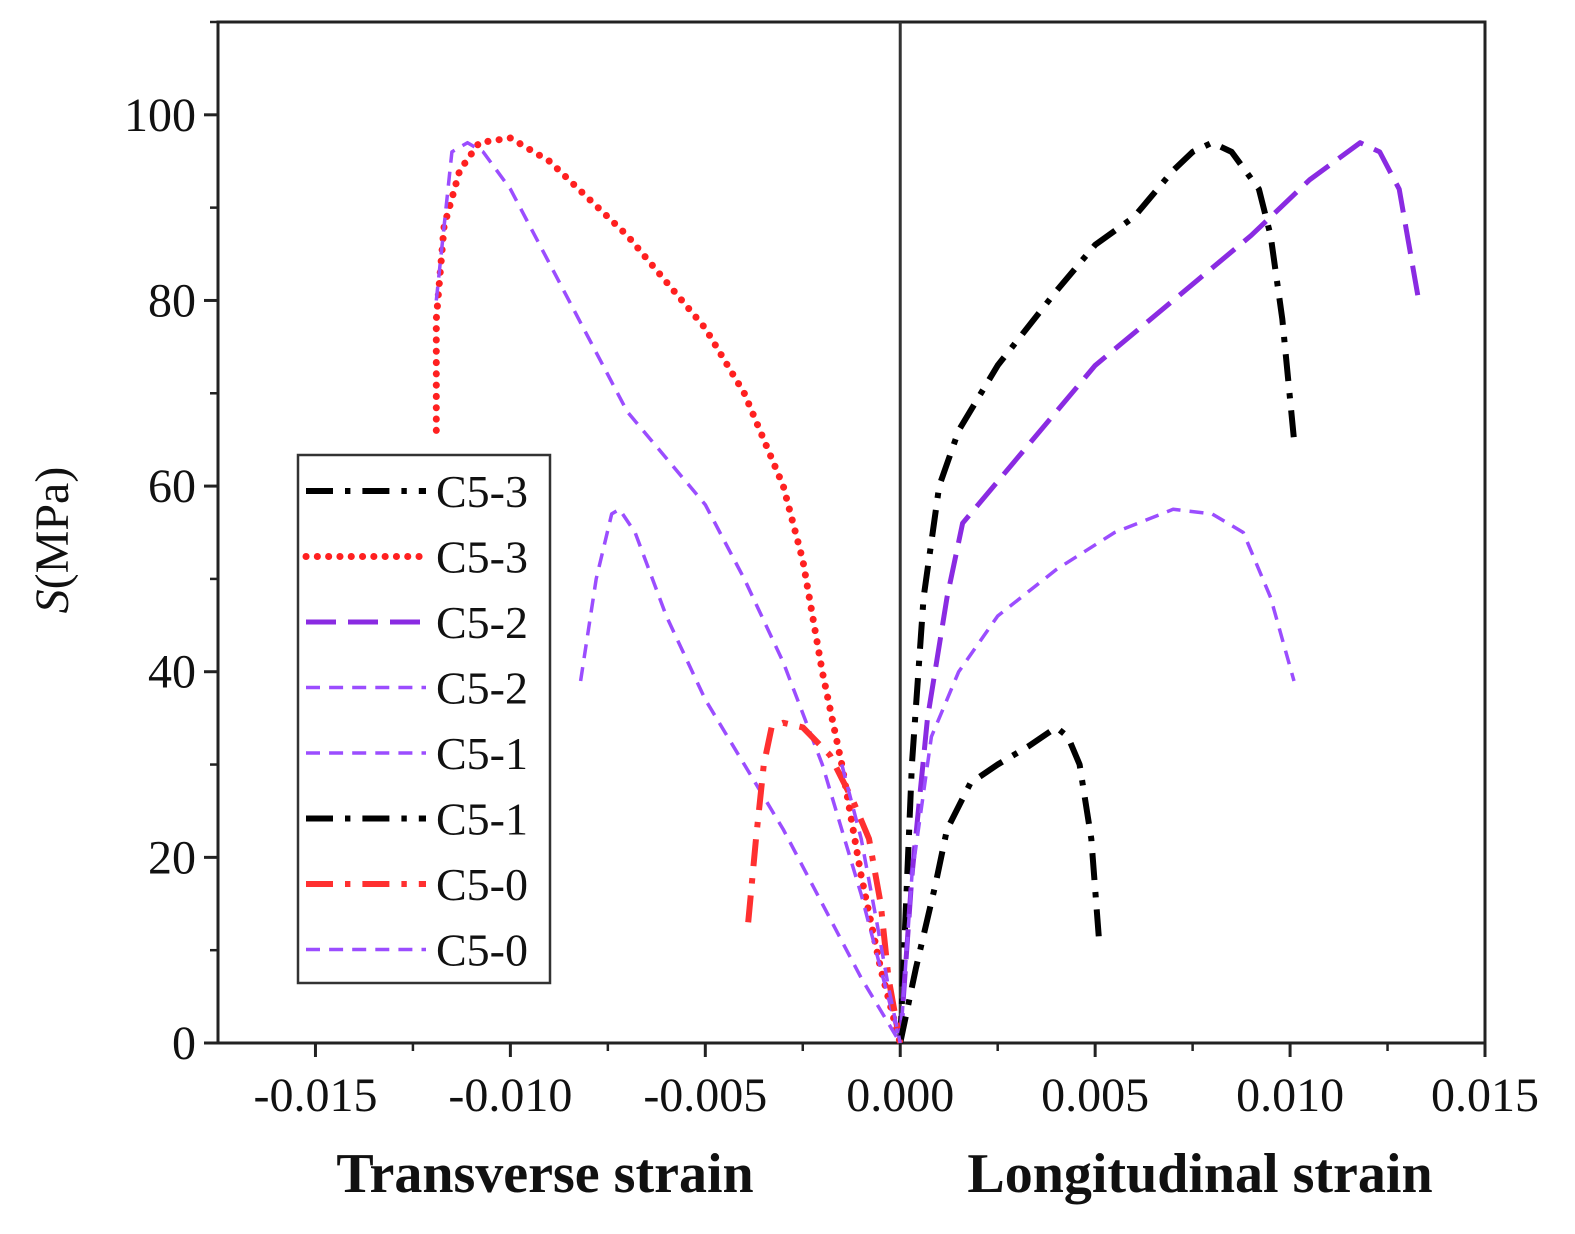  I want to click on legend: C5-3 C5-3 C5-2 C5-2 C5-1 C5-1 C5-0 C5-0, so click(424, 719).